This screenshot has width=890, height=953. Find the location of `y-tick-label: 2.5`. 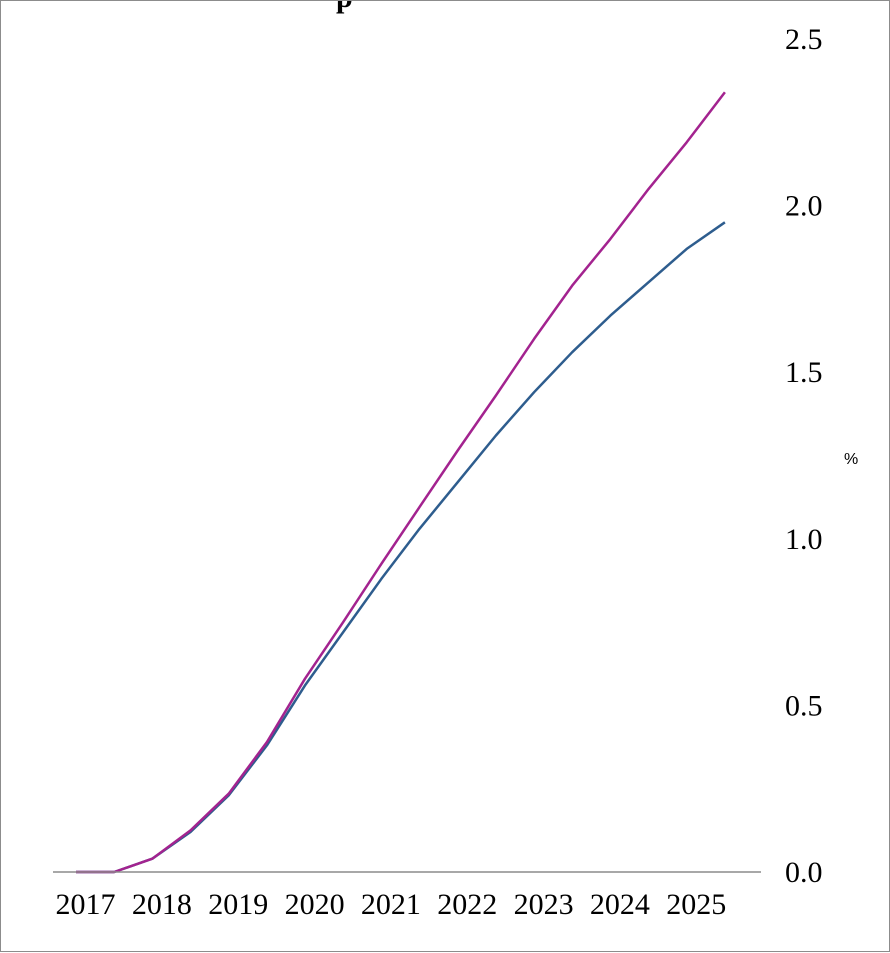

y-tick-label: 2.5 is located at coordinates (804, 39).